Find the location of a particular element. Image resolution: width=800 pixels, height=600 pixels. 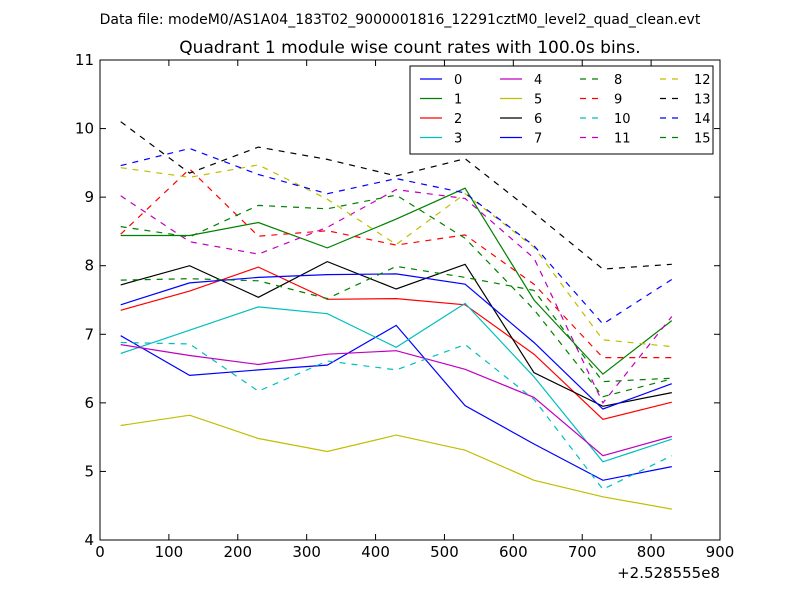

legend-label-5: 5 is located at coordinates (538, 100).